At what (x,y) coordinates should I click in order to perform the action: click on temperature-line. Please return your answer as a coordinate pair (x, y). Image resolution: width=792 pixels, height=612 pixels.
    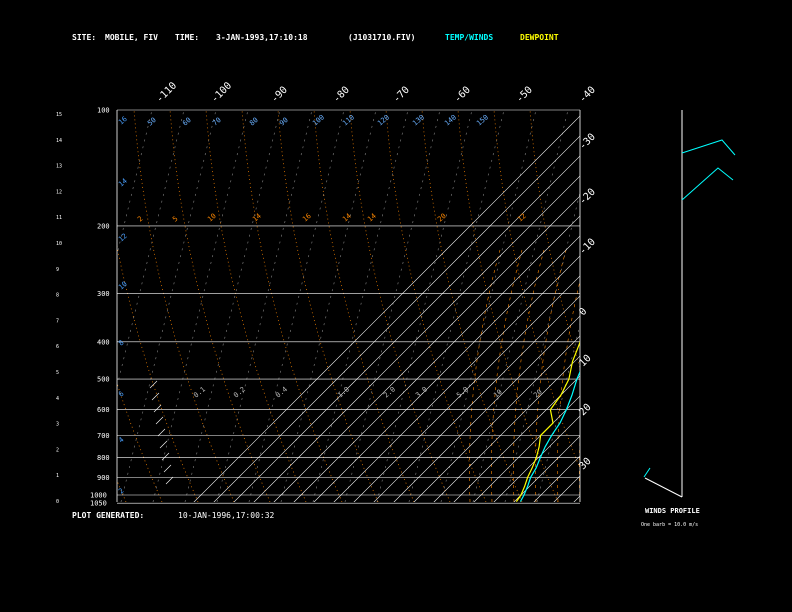
    Looking at the image, I should click on (549, 436).